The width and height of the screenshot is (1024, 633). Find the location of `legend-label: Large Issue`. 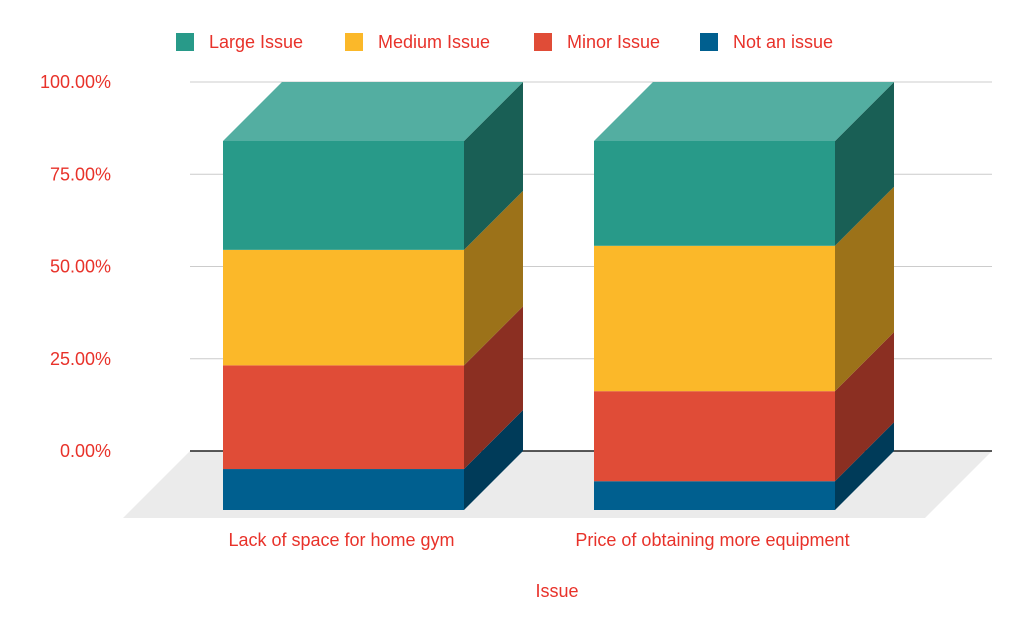

legend-label: Large Issue is located at coordinates (256, 42).